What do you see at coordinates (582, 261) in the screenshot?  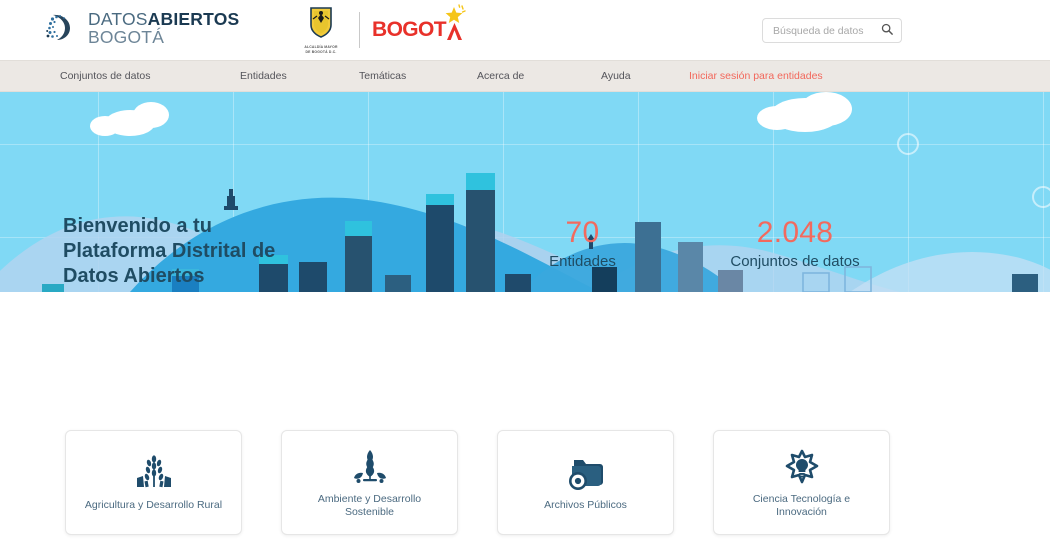 I see `stat-entidades-label: Entidades` at bounding box center [582, 261].